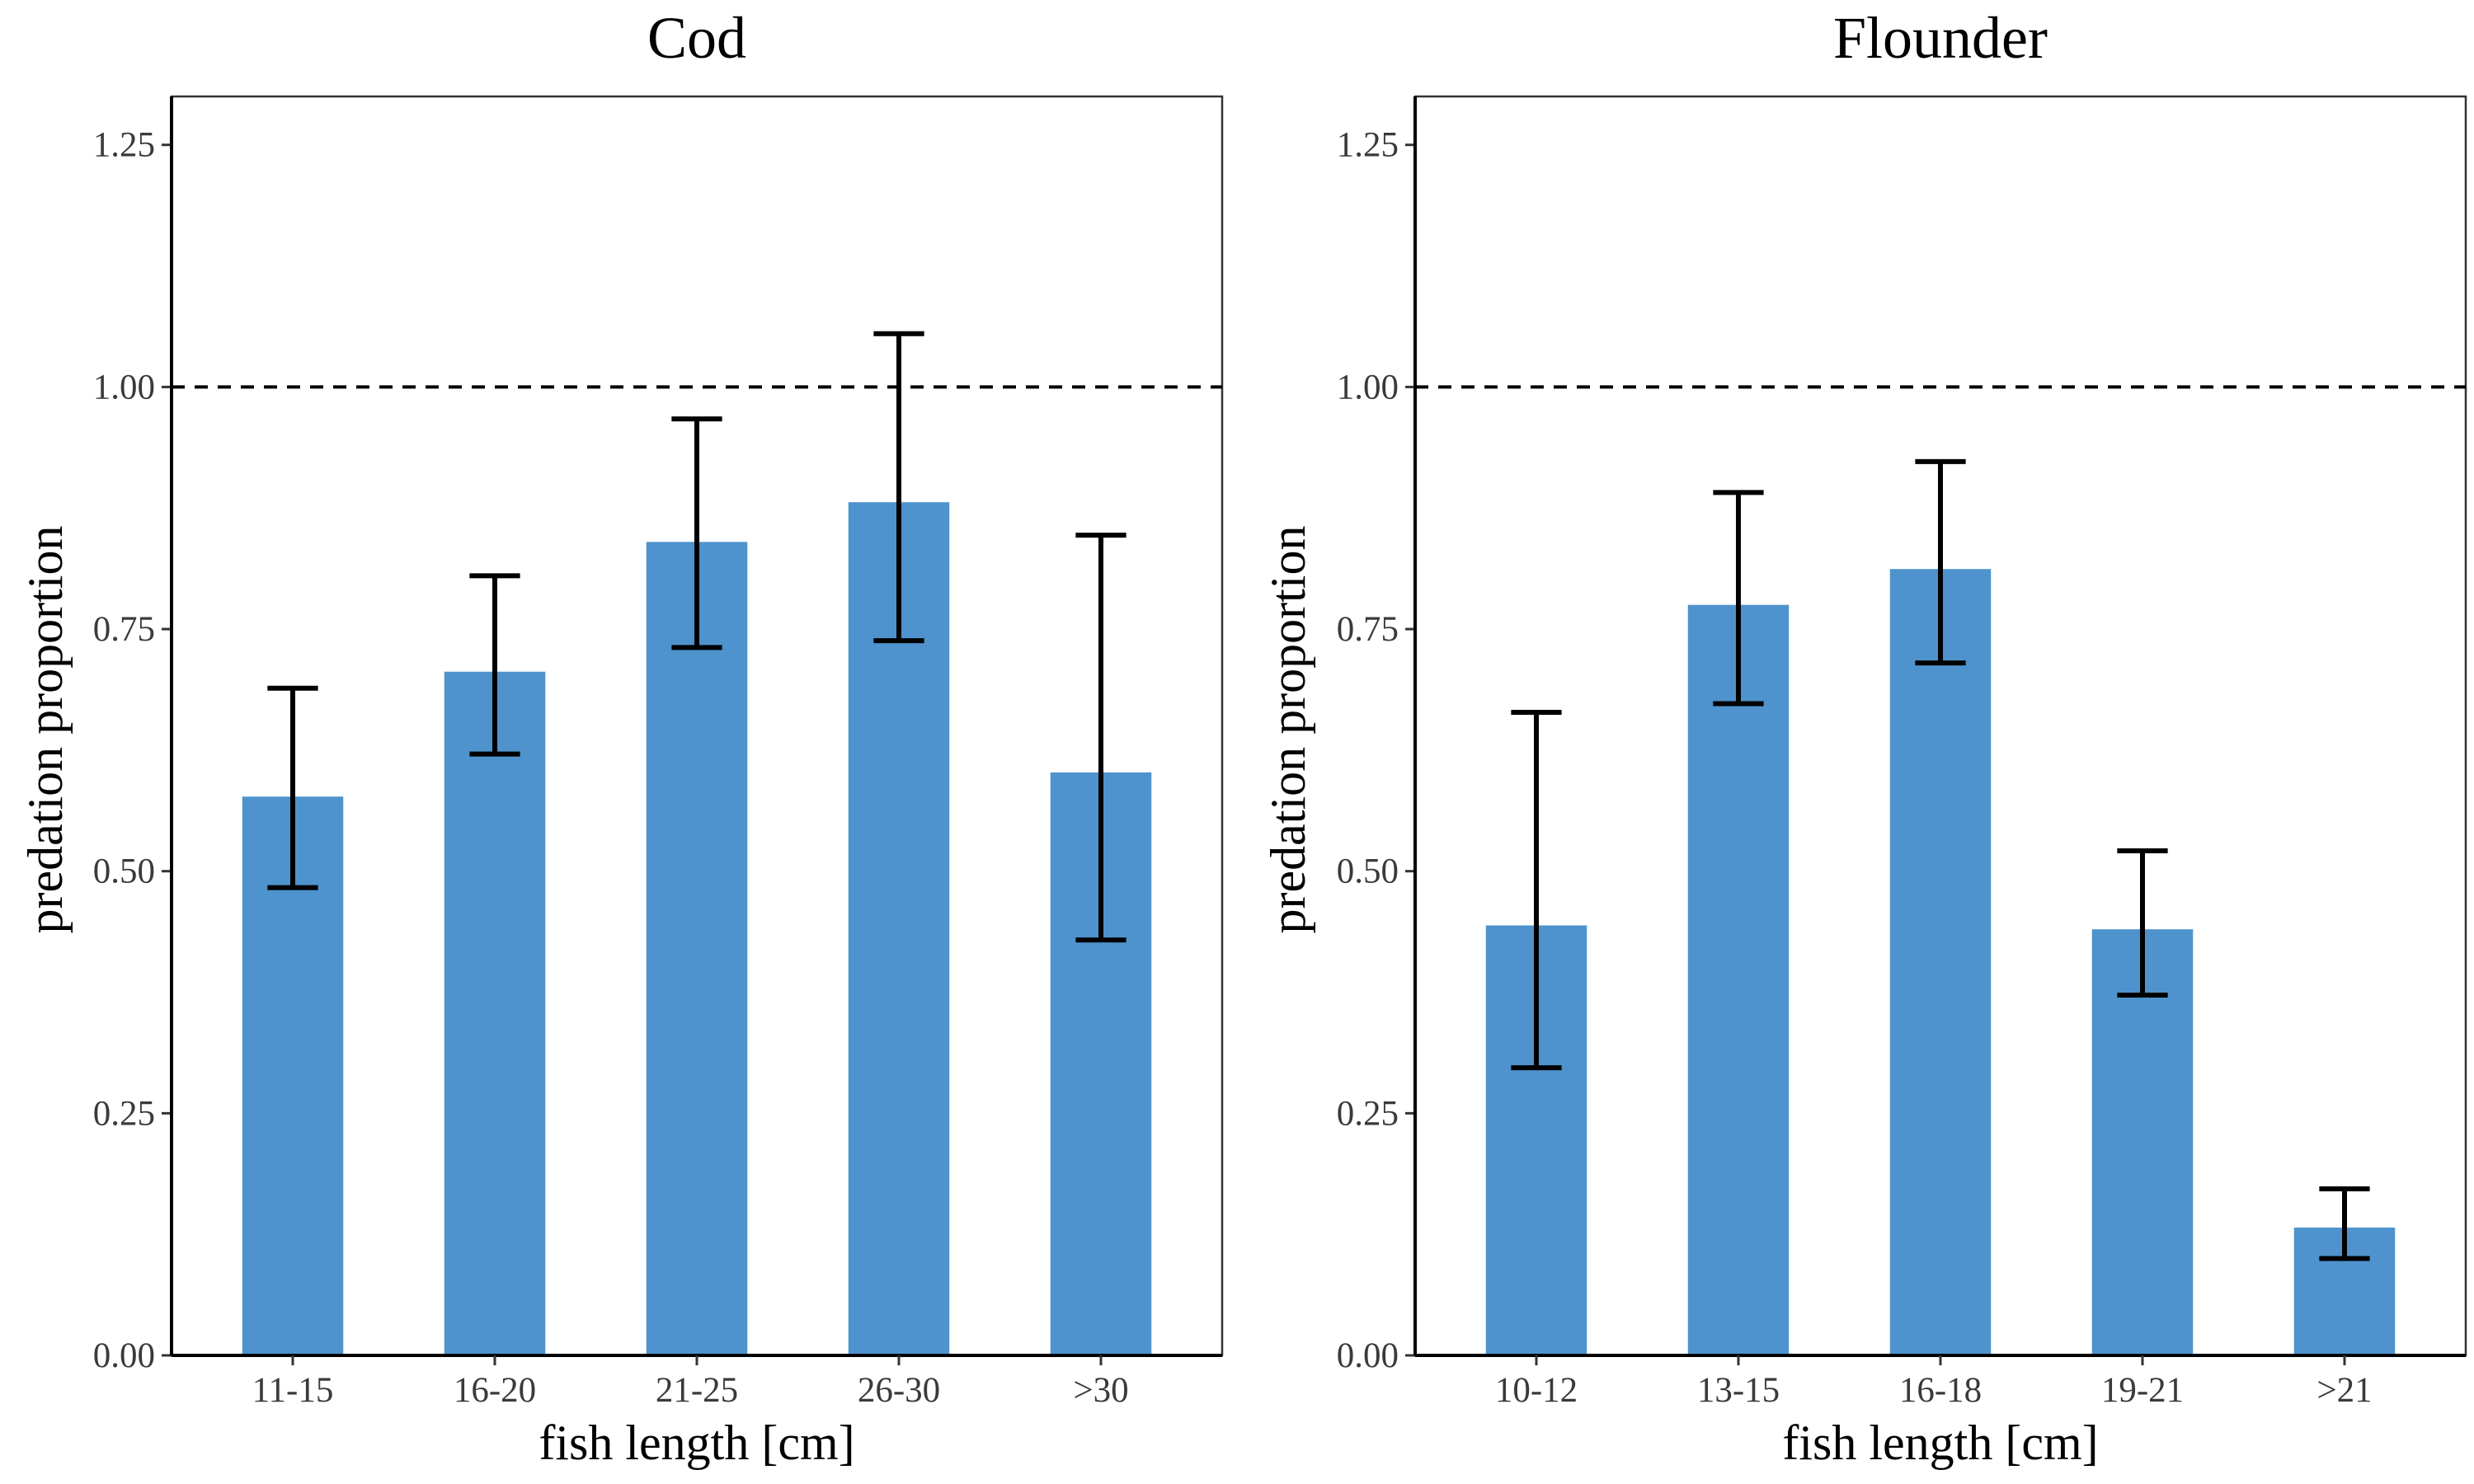  What do you see at coordinates (1940, 1390) in the screenshot?
I see `flounder-x-tick-label-2: 16-18` at bounding box center [1940, 1390].